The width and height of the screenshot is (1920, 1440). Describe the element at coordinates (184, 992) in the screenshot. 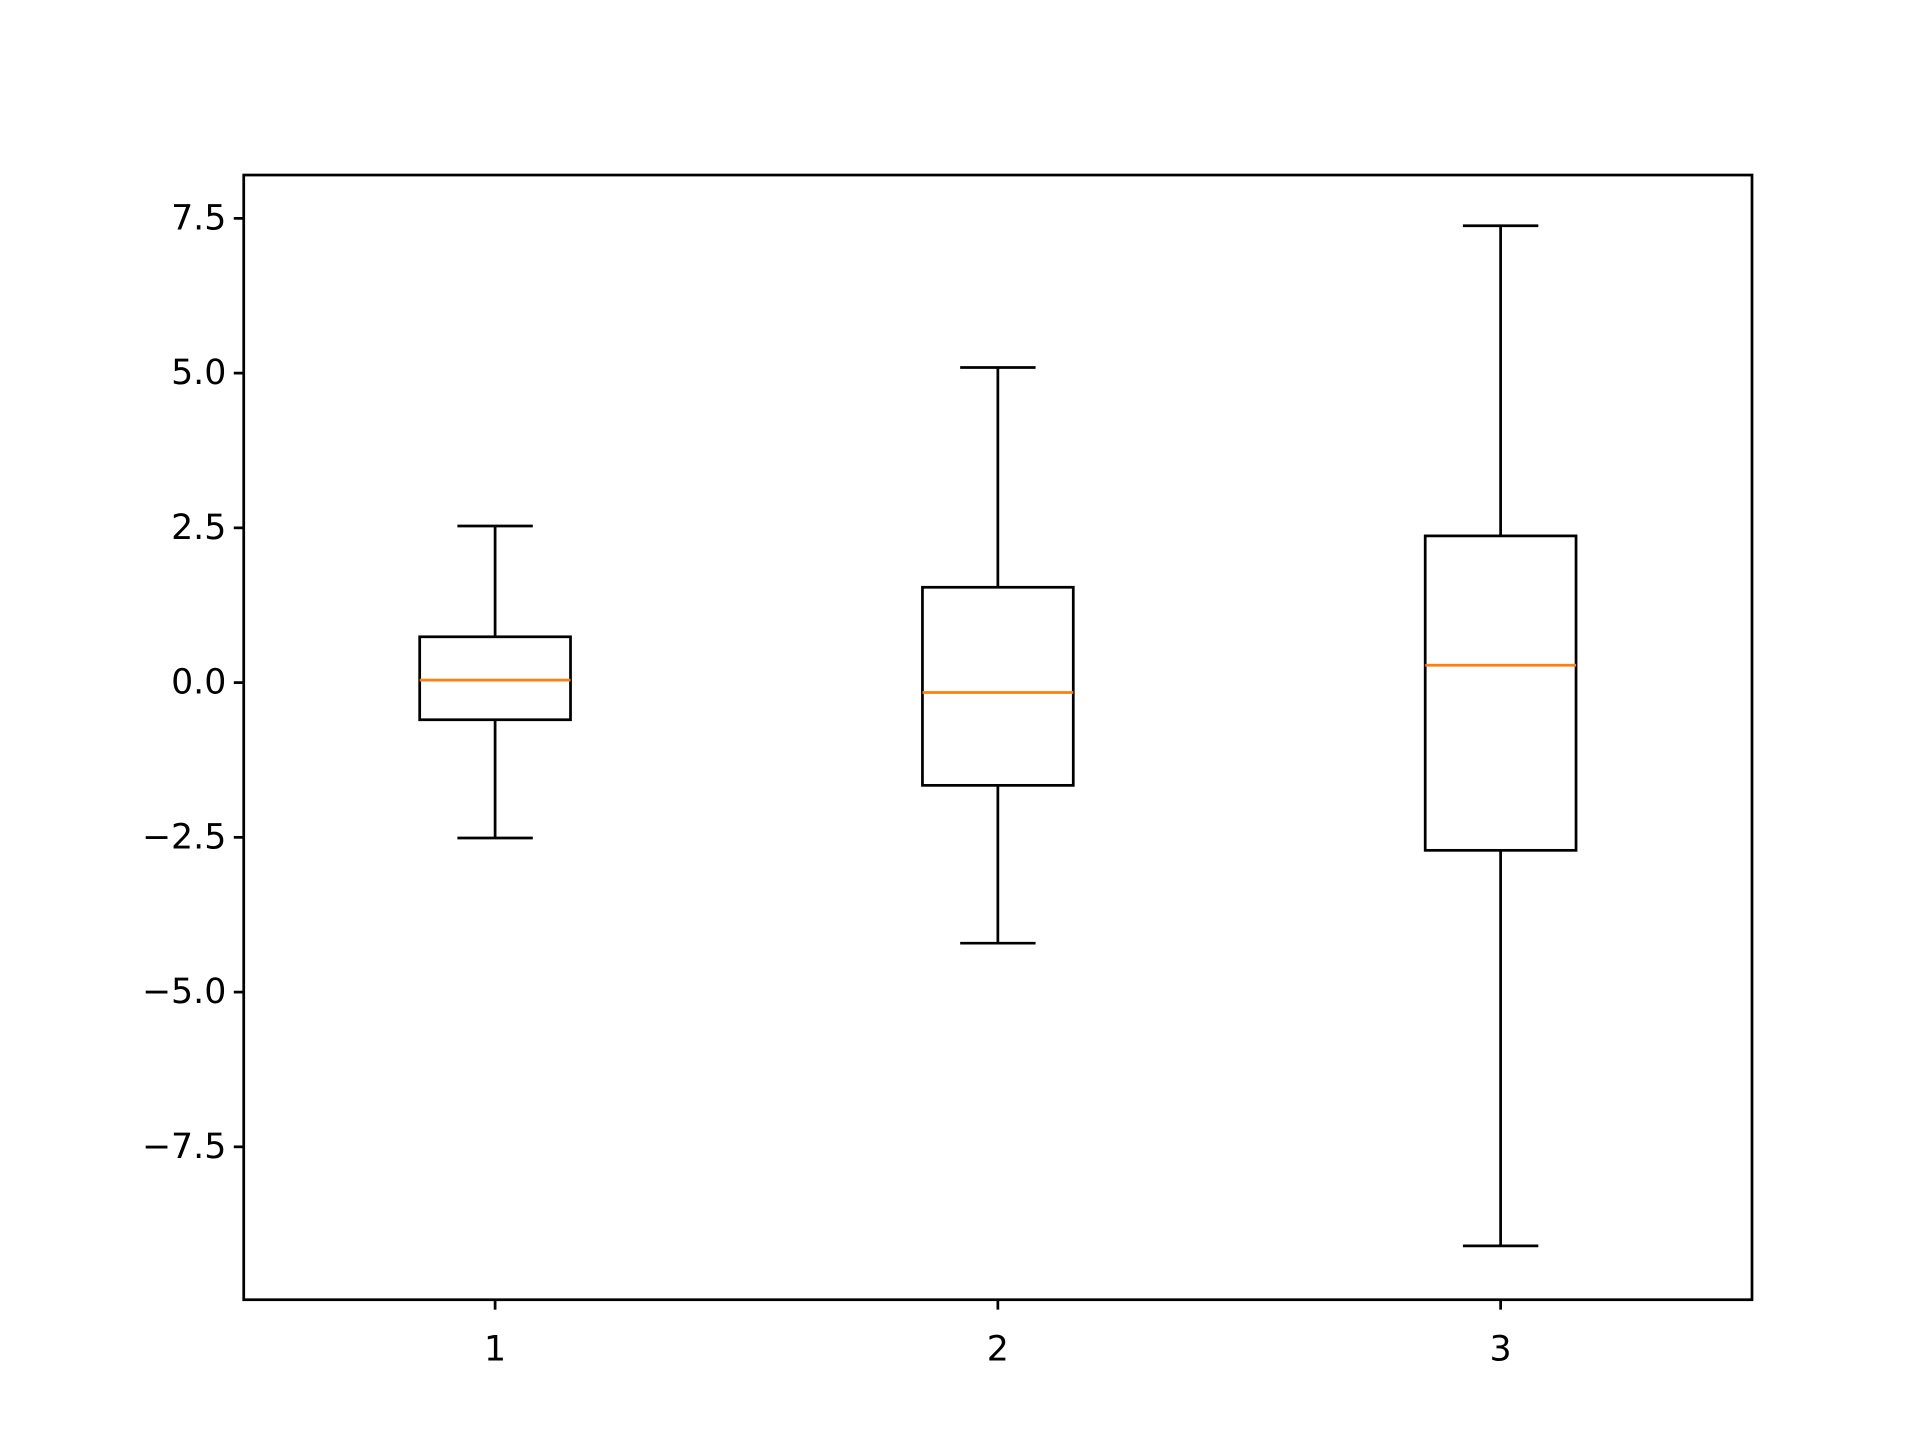

I see `y-tick-label: −5.0` at that location.